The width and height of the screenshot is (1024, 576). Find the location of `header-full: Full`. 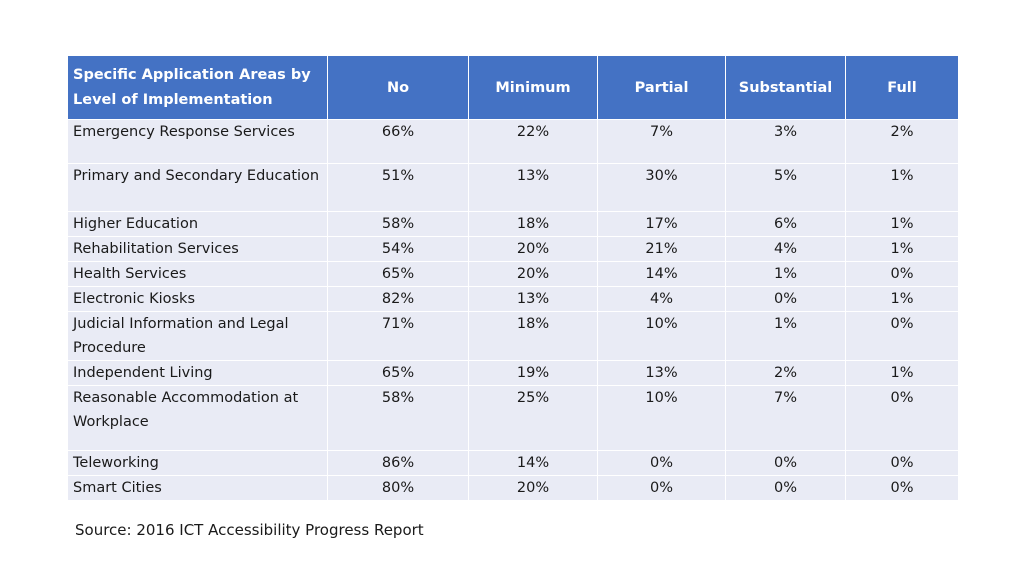

header-full: Full is located at coordinates (902, 87).